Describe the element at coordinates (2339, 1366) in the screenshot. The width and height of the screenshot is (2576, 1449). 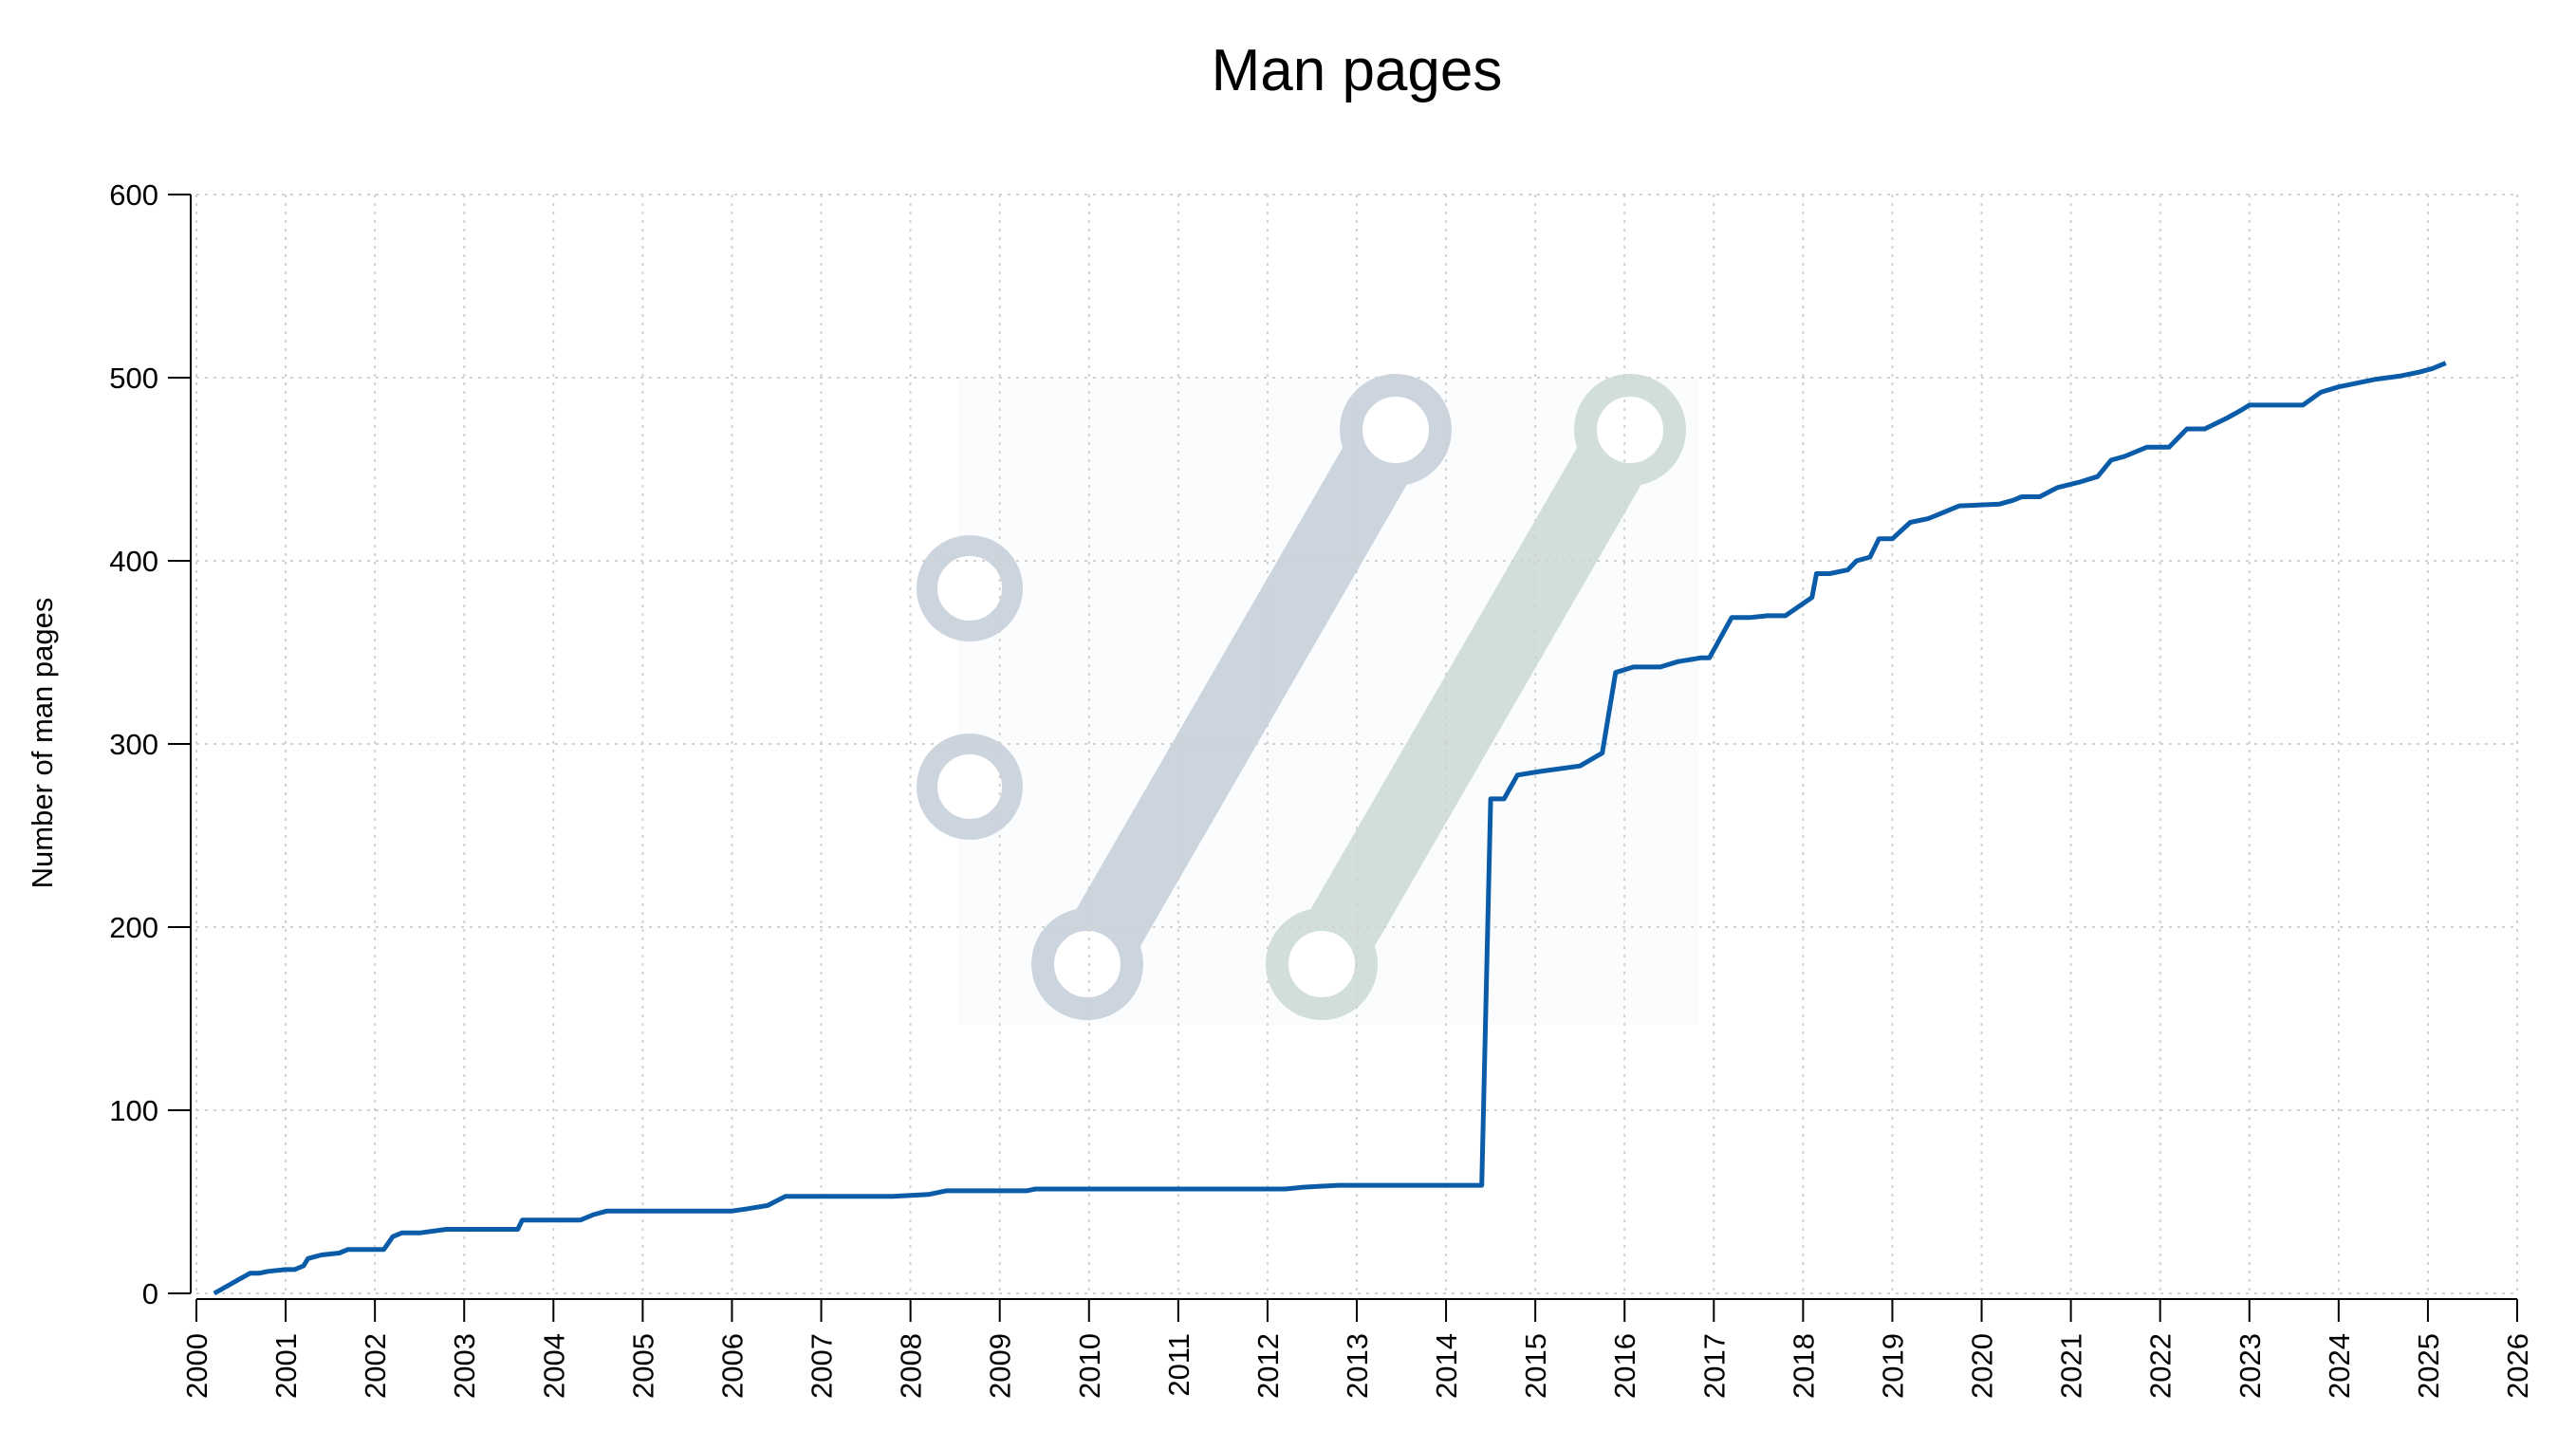
I see `x-tick-label: 2024` at that location.